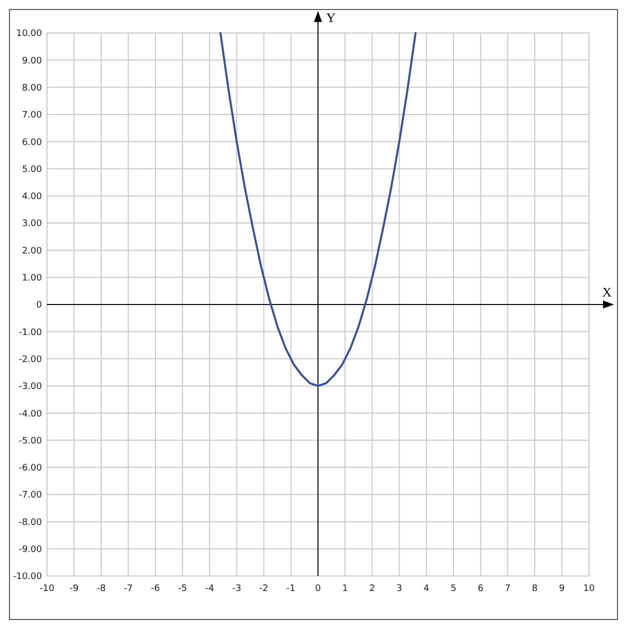 This screenshot has height=630, width=627. What do you see at coordinates (32, 169) in the screenshot?
I see `y-tick-label: 5.00` at bounding box center [32, 169].